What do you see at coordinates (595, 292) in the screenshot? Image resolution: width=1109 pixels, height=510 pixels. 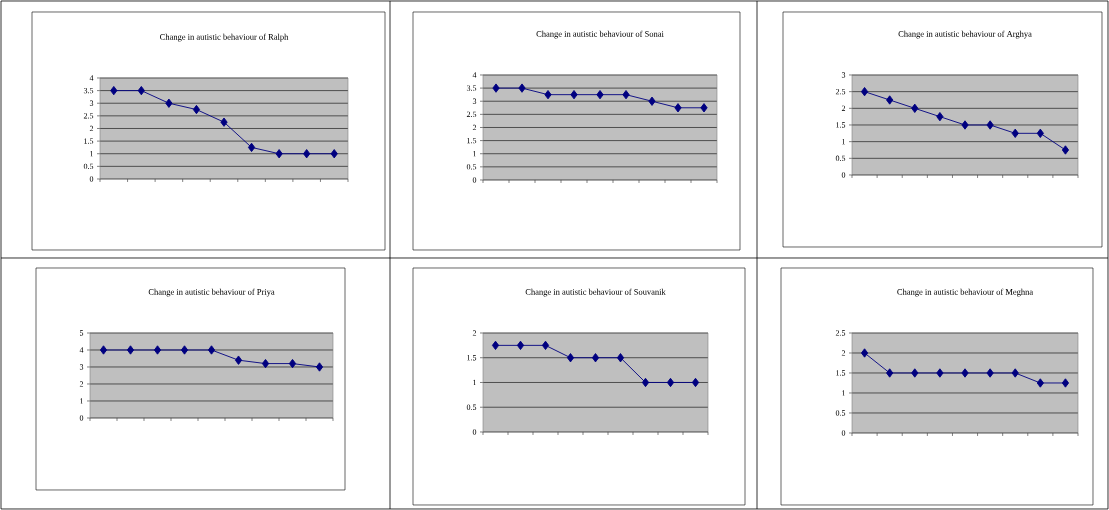 I see `chart-title: Change in autistic behaviour of Souvanik` at bounding box center [595, 292].